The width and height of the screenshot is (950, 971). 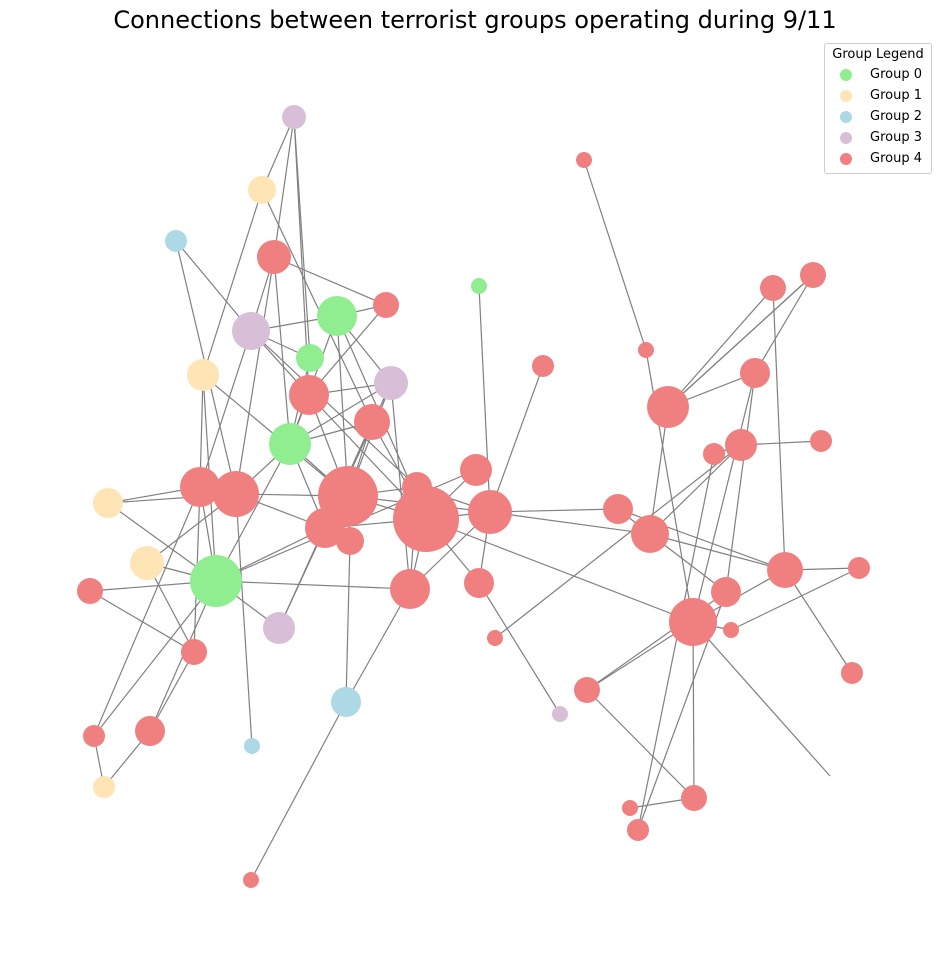 What do you see at coordinates (896, 95) in the screenshot?
I see `legend-label-group-1: Group 1` at bounding box center [896, 95].